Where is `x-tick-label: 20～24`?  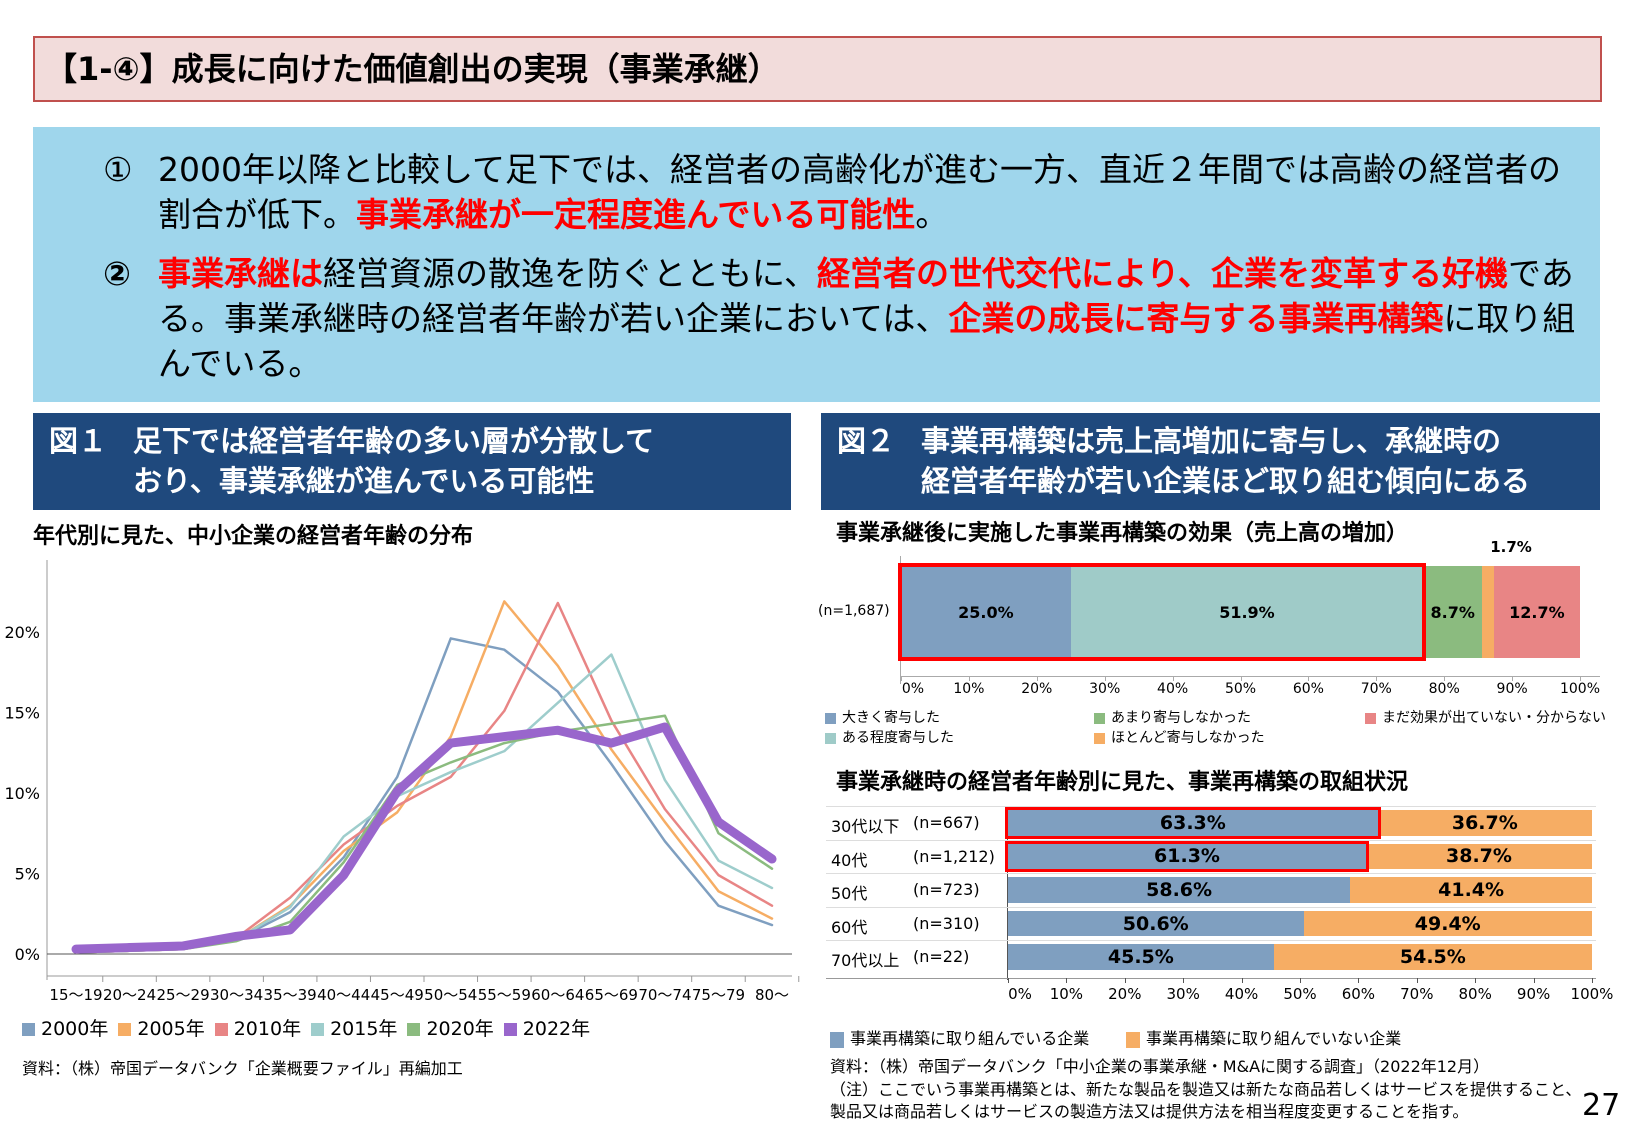 x-tick-label: 20～24 is located at coordinates (129, 995).